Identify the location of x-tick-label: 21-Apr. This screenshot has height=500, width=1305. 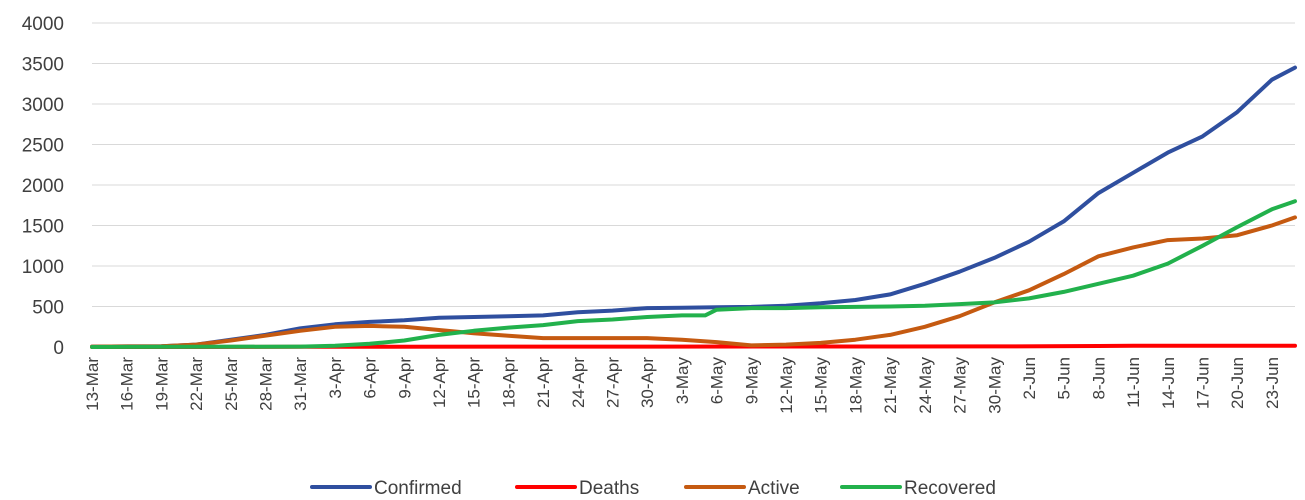
(543, 382).